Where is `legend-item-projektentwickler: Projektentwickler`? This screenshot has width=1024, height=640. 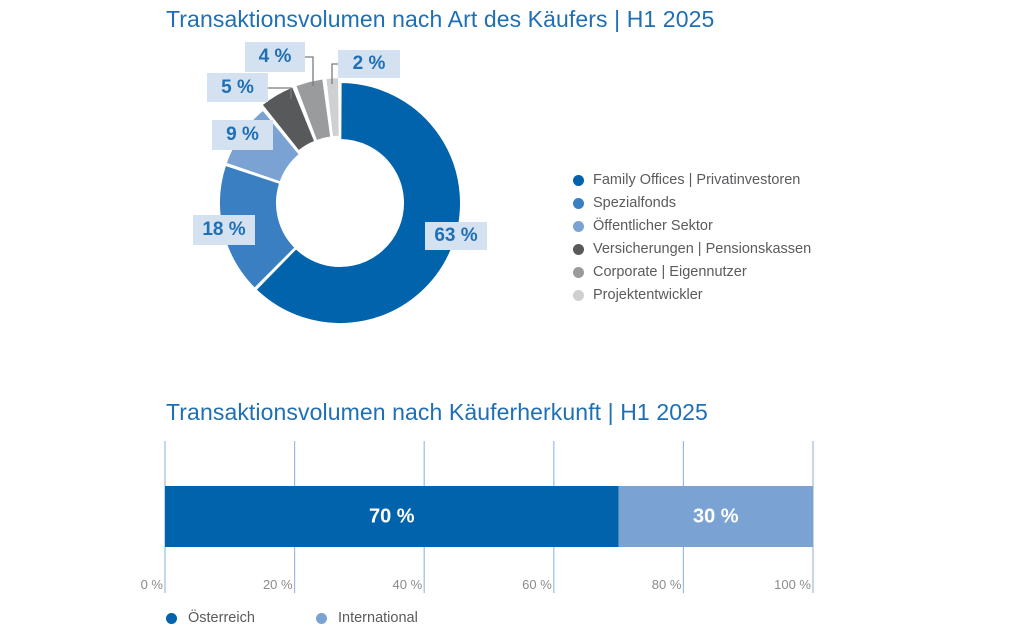
legend-item-projektentwickler: Projektentwickler is located at coordinates (638, 295).